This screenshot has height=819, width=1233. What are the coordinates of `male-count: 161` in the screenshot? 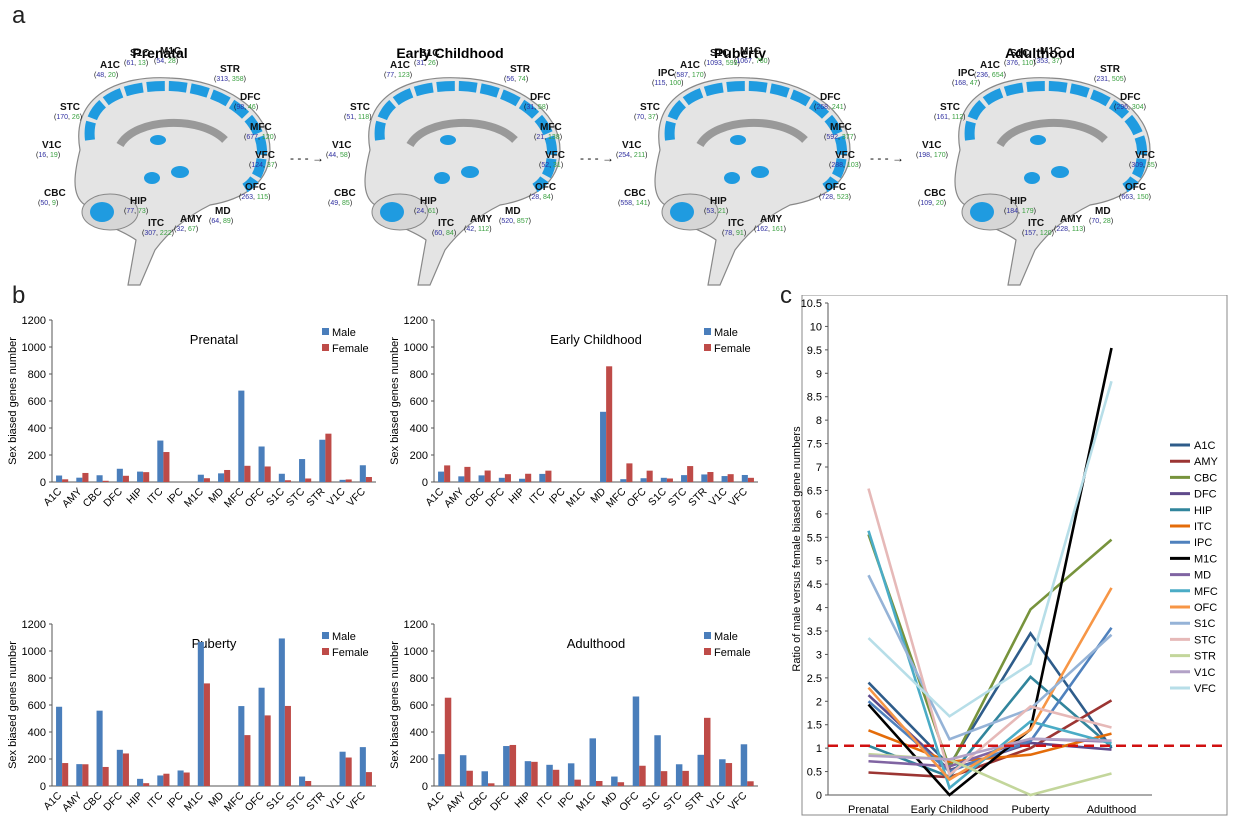 It's located at (942, 117).